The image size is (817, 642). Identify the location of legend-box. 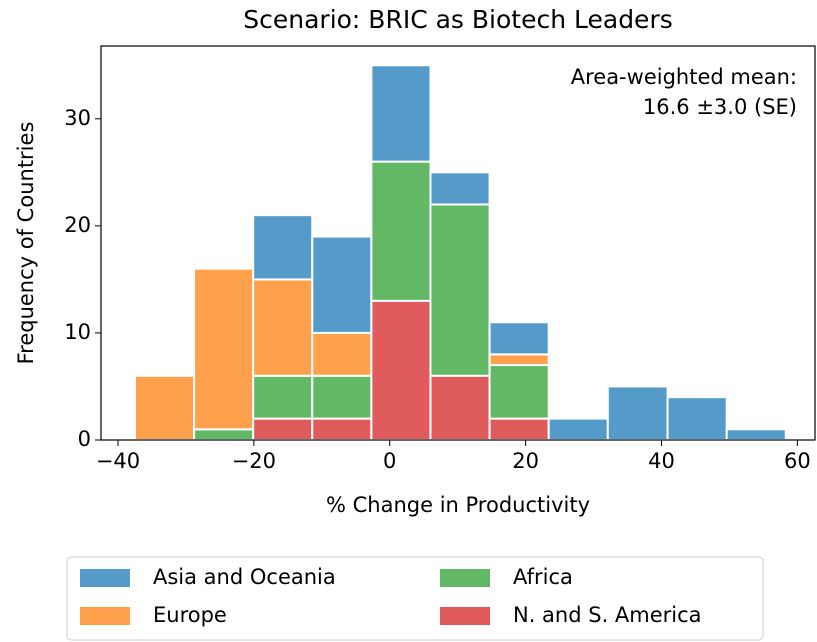
(415, 598).